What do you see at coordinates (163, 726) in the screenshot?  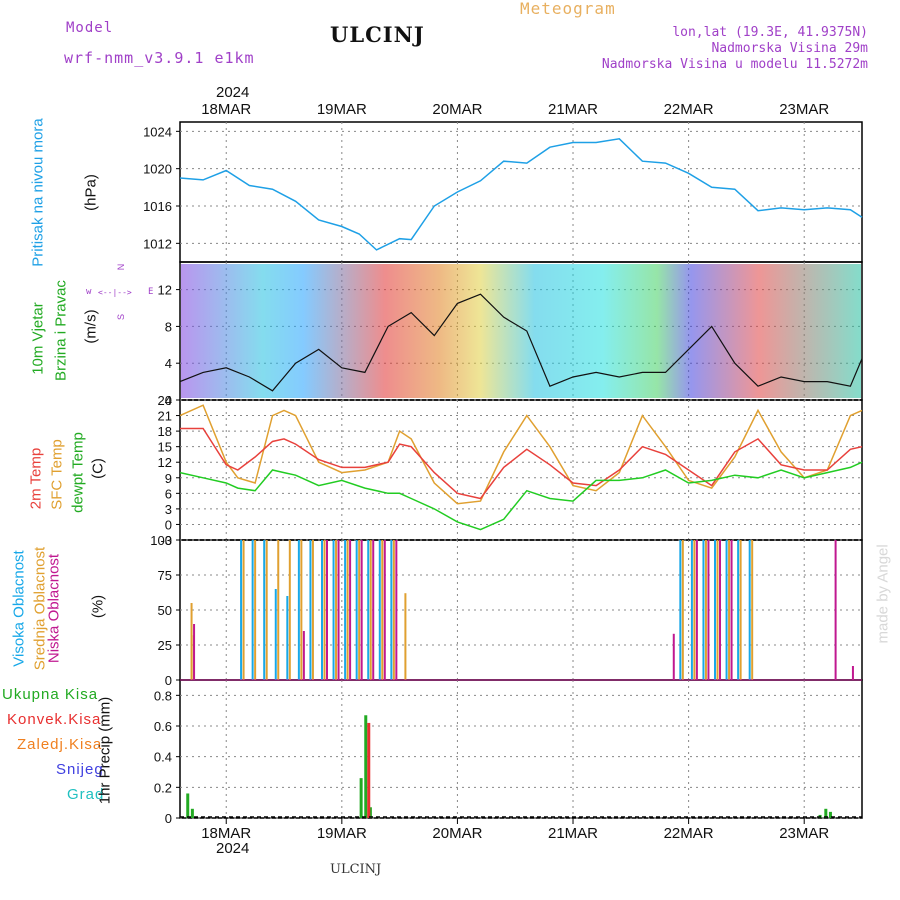 I see `precip-ytick-label: 0.6` at bounding box center [163, 726].